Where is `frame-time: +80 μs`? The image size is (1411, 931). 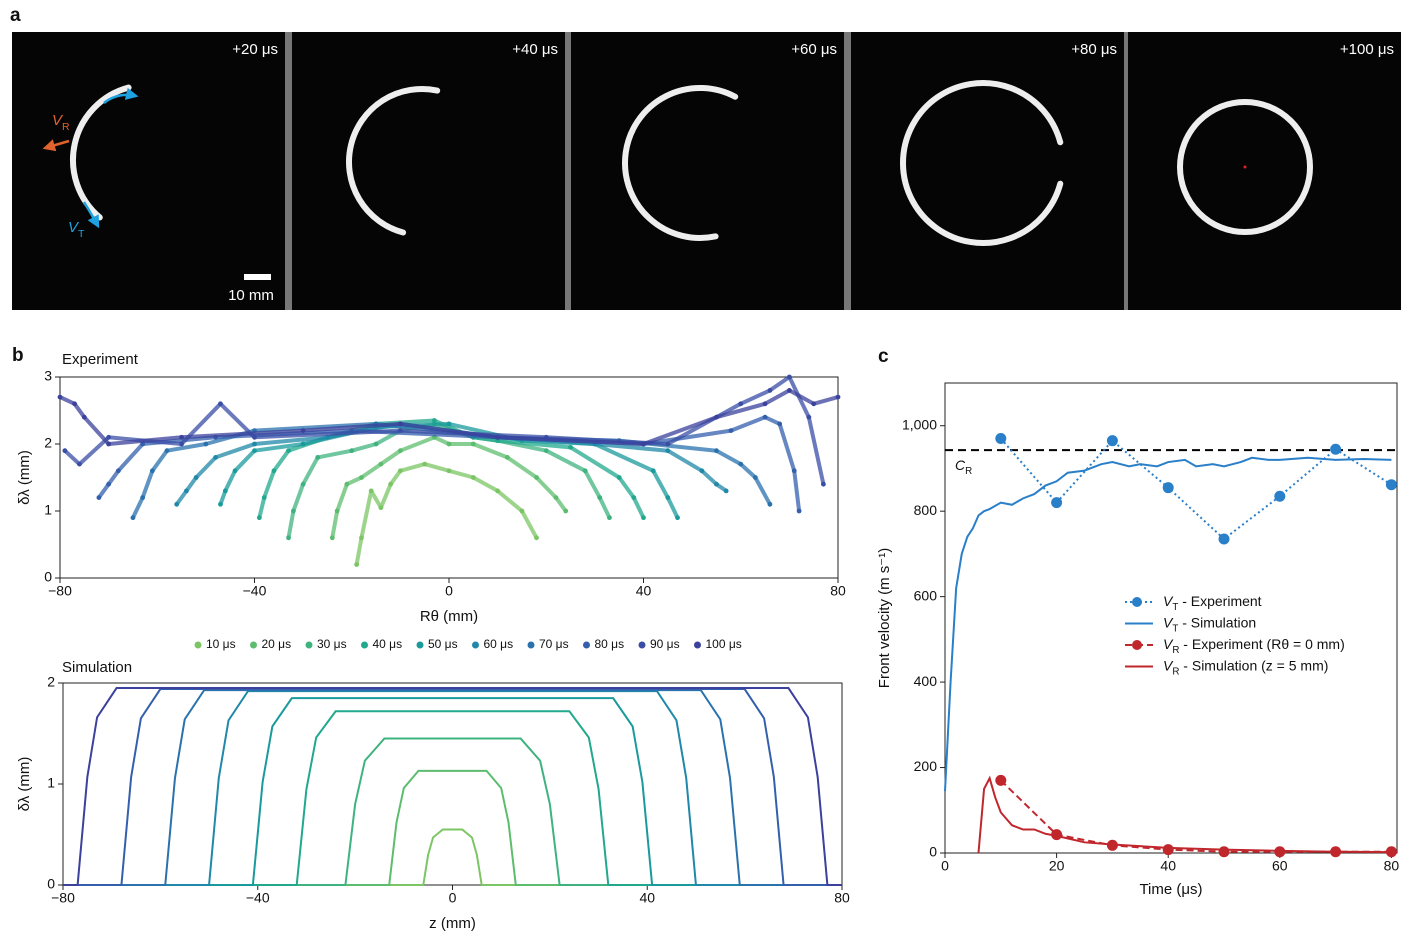
frame-time: +80 μs is located at coordinates (1094, 49).